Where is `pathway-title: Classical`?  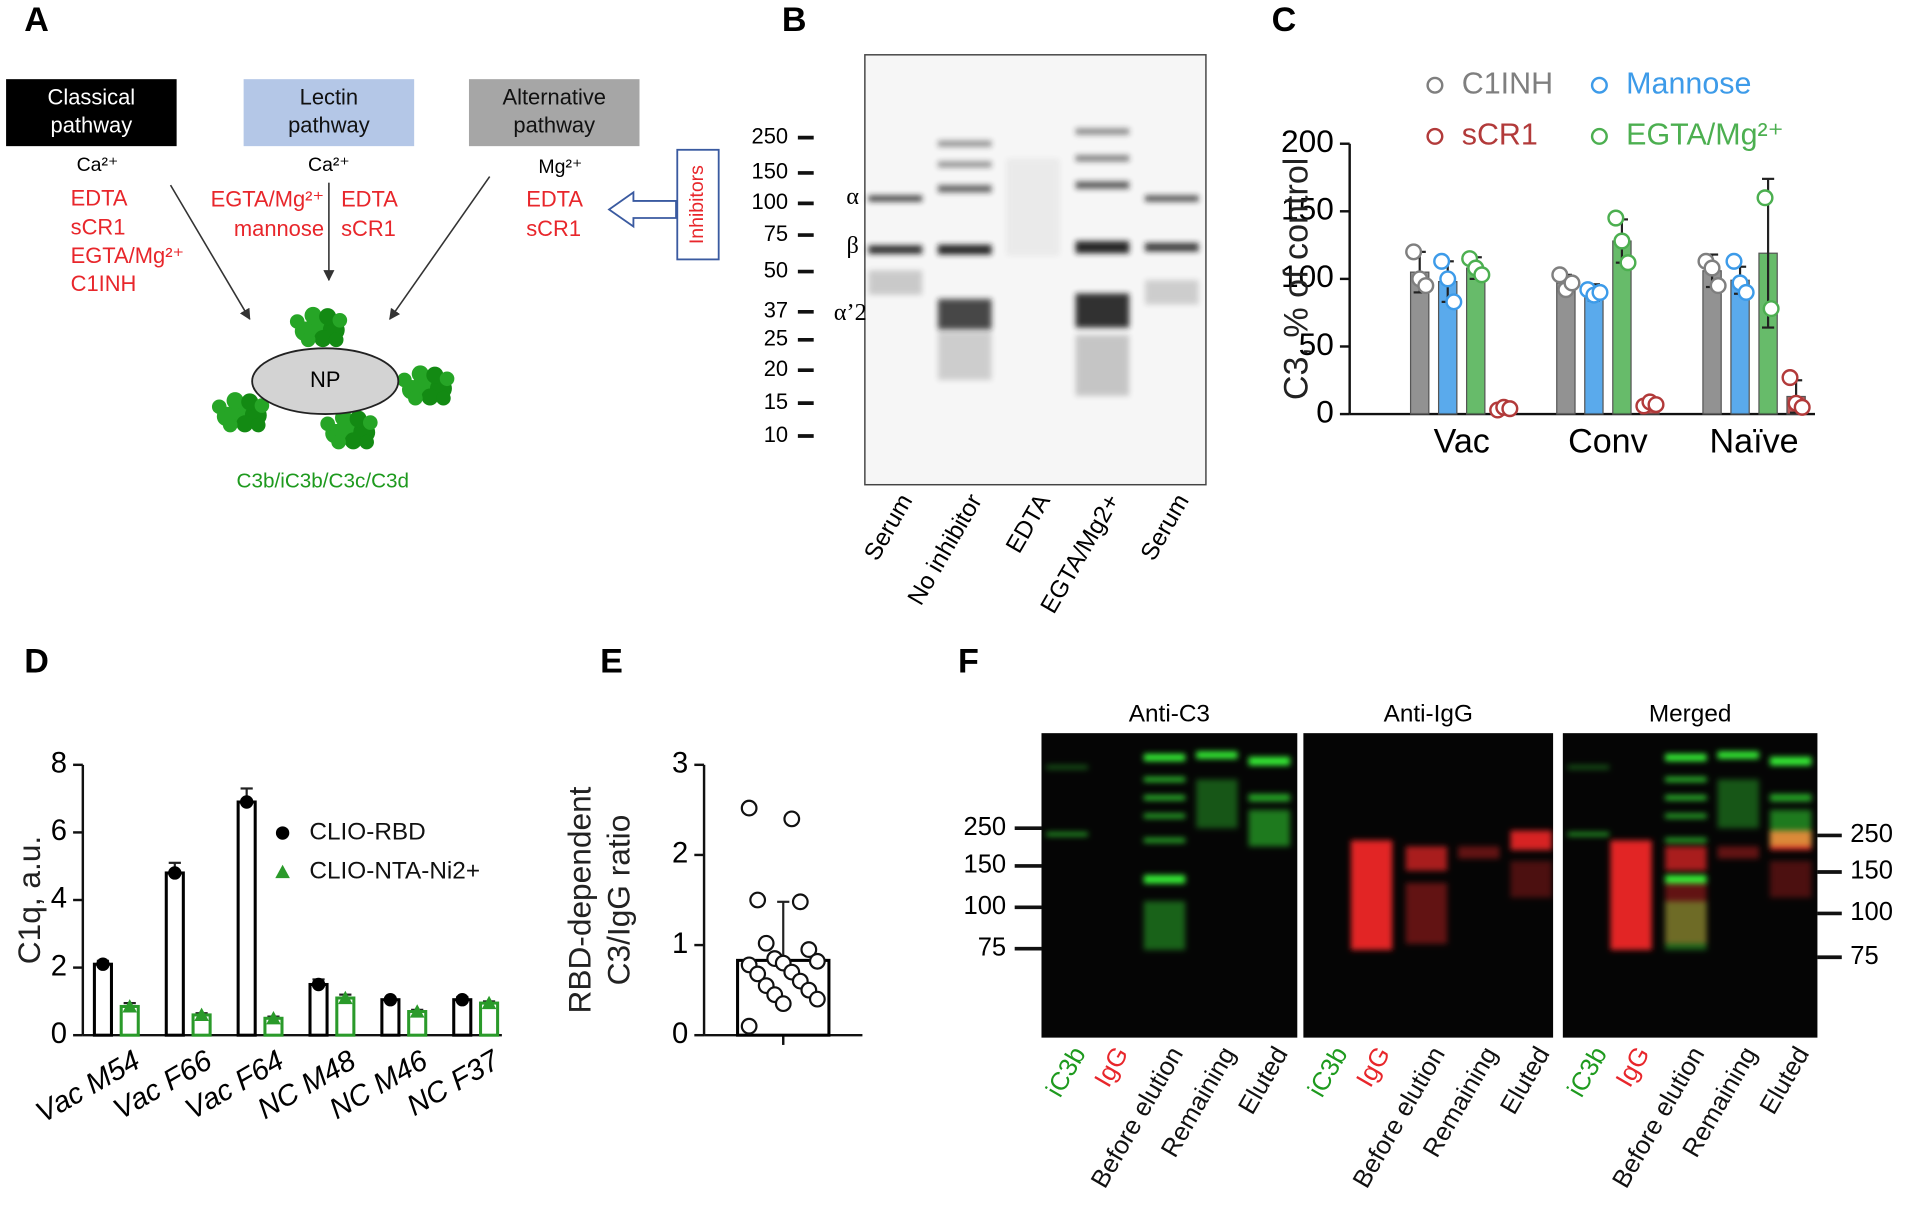
pathway-title: Classical is located at coordinates (92, 96).